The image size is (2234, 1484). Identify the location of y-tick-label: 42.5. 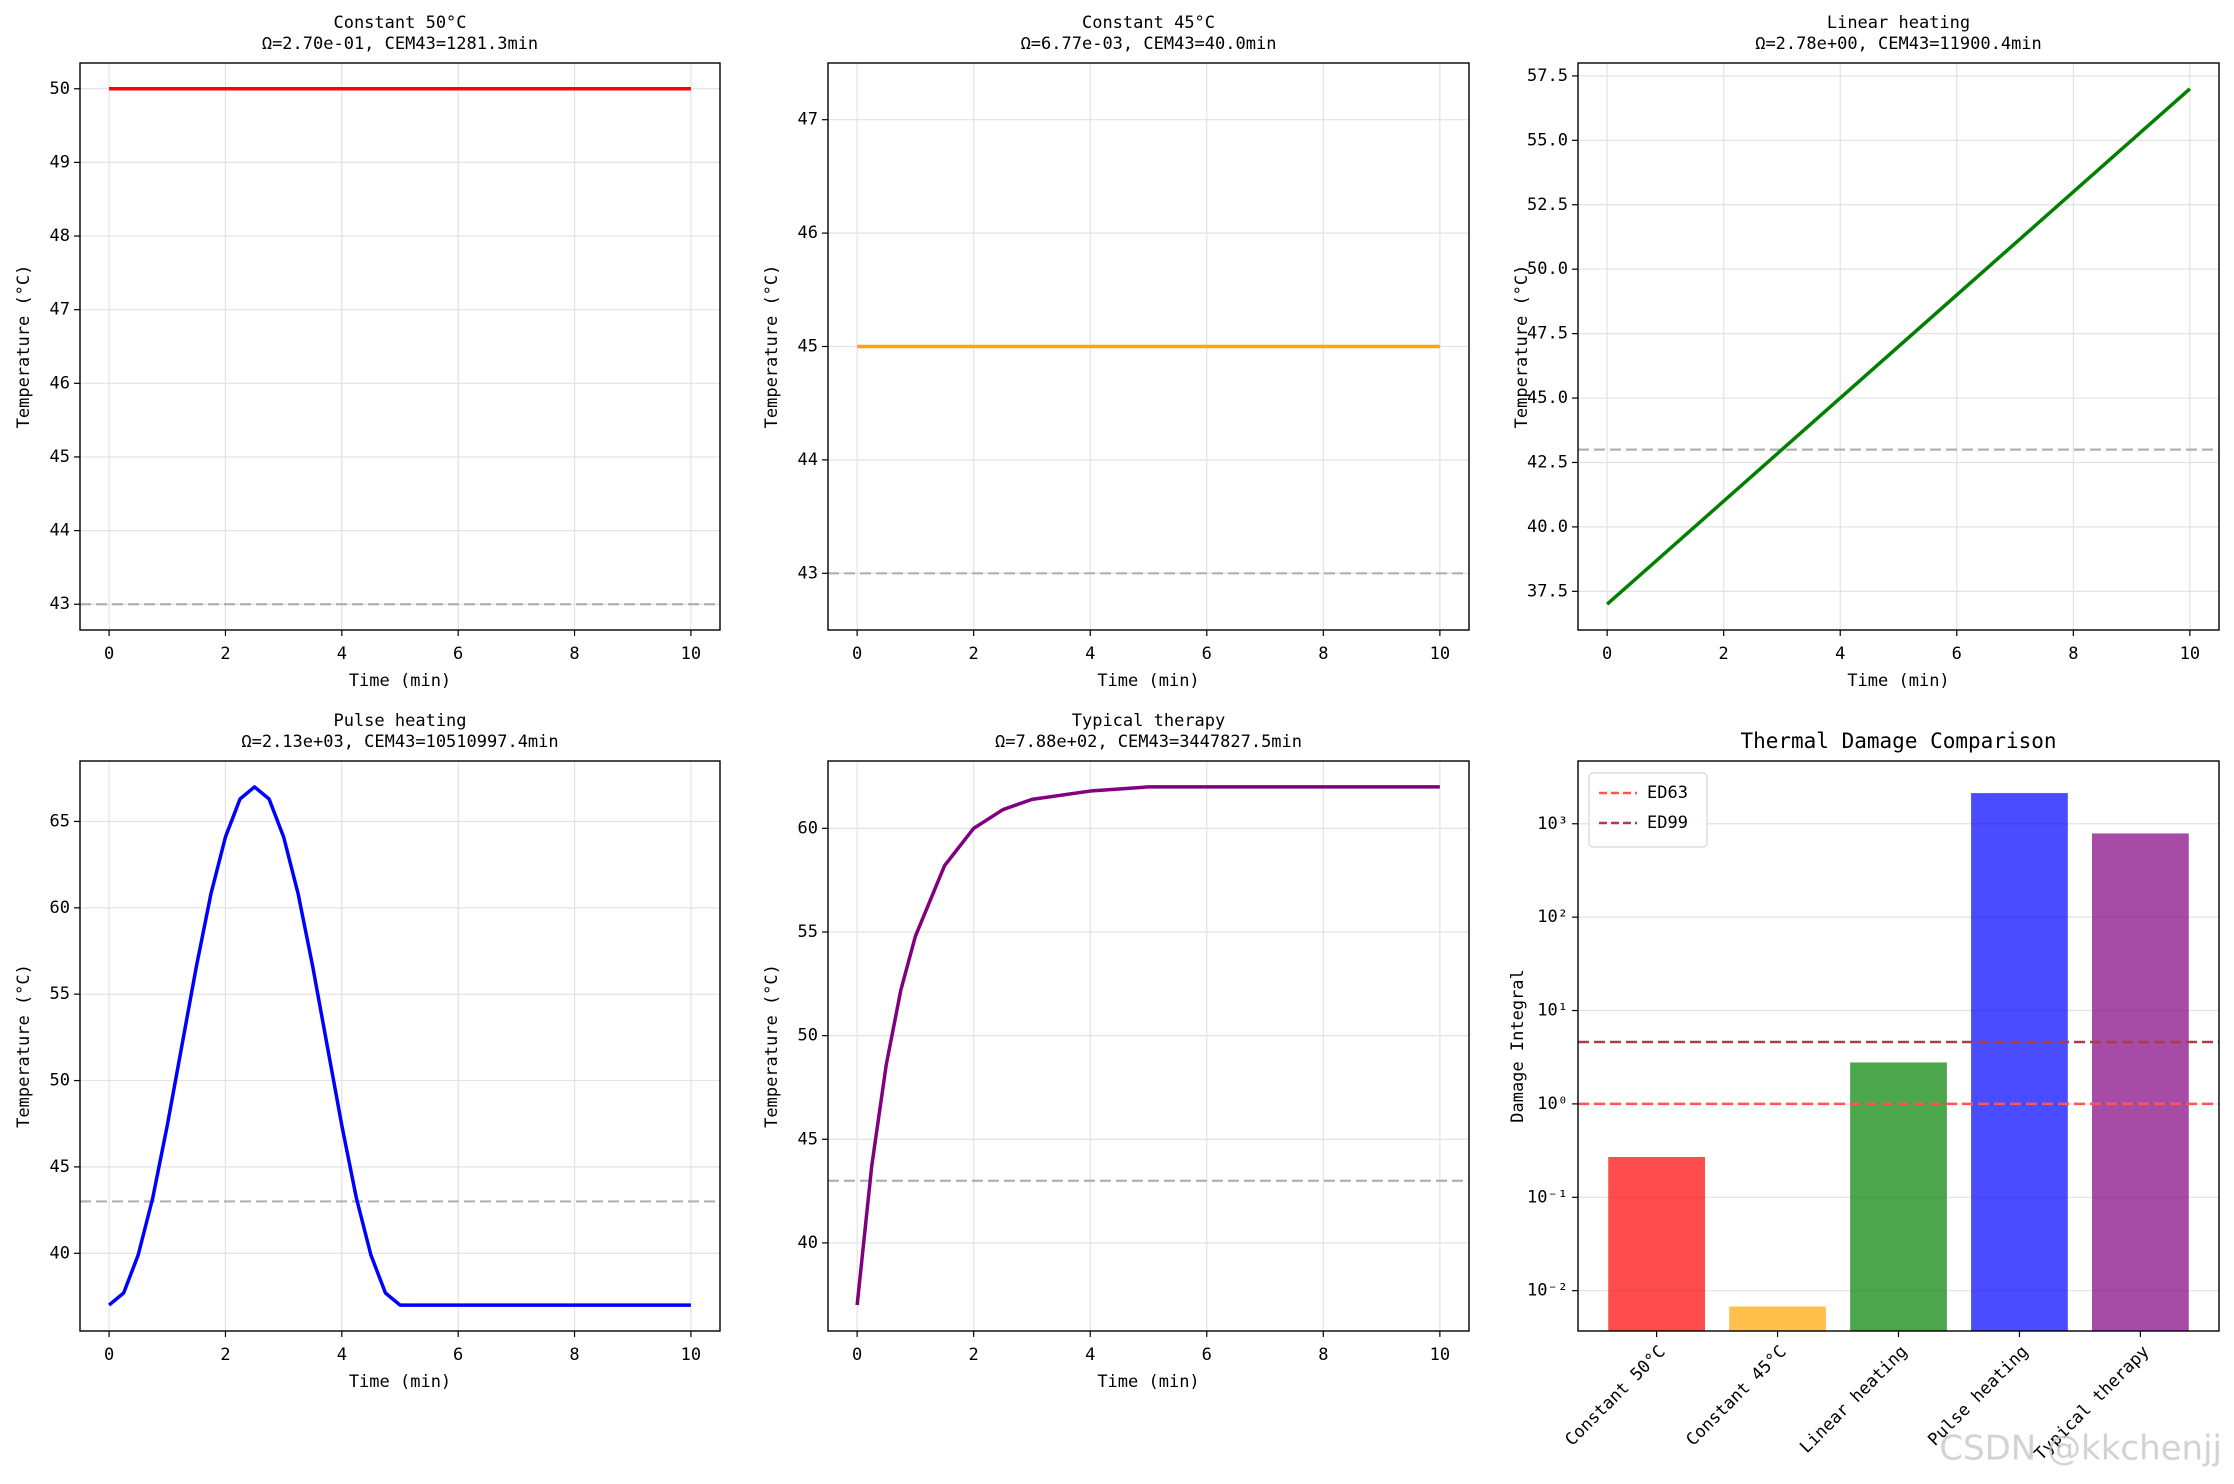
(1547, 462).